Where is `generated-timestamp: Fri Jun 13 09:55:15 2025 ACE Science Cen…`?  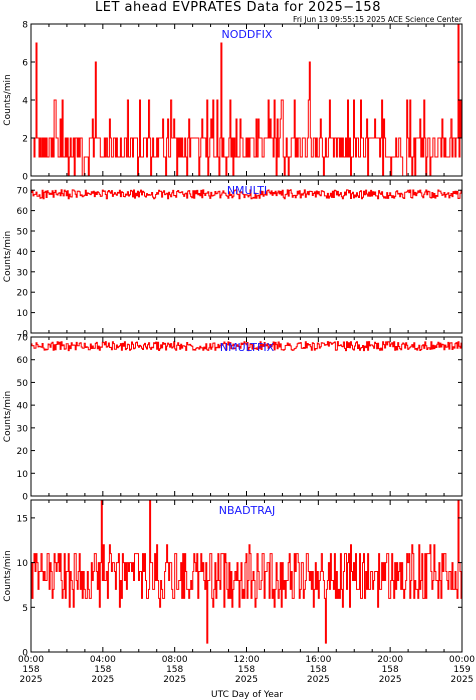
generated-timestamp: Fri Jun 13 09:55:15 2025 ACE Science Cen… is located at coordinates (378, 19).